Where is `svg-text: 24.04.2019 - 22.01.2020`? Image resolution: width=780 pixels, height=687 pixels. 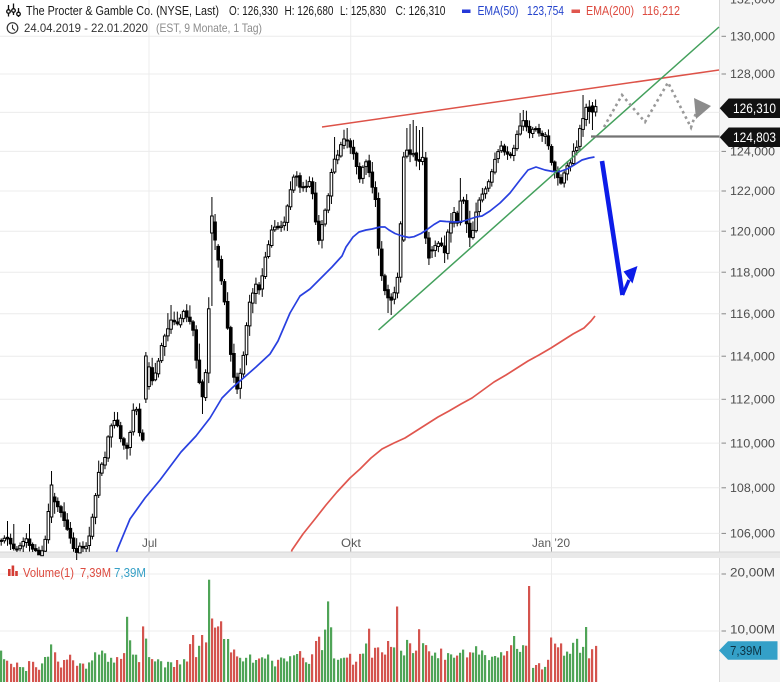 svg-text: 24.04.2019 - 22.01.2020 is located at coordinates (86, 28).